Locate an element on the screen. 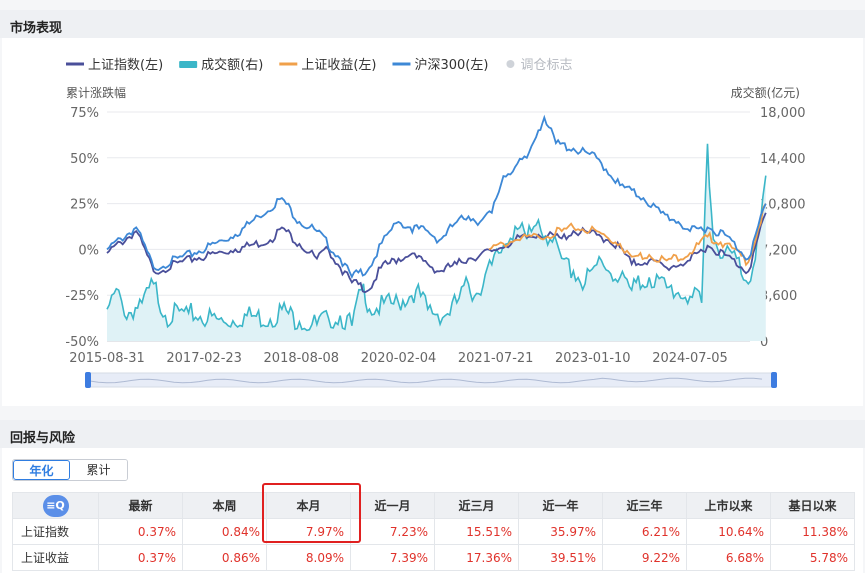 The width and height of the screenshot is (865, 573). legend-item: 上证指数(左) is located at coordinates (114, 65).